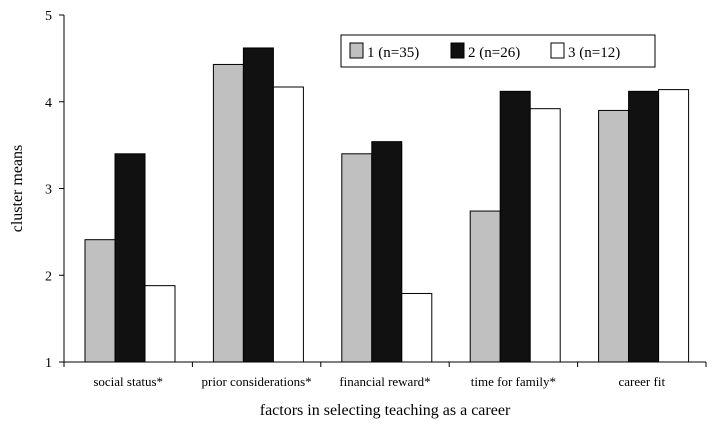 Image resolution: width=717 pixels, height=424 pixels. Describe the element at coordinates (48, 276) in the screenshot. I see `y-tick-label: 2` at that location.